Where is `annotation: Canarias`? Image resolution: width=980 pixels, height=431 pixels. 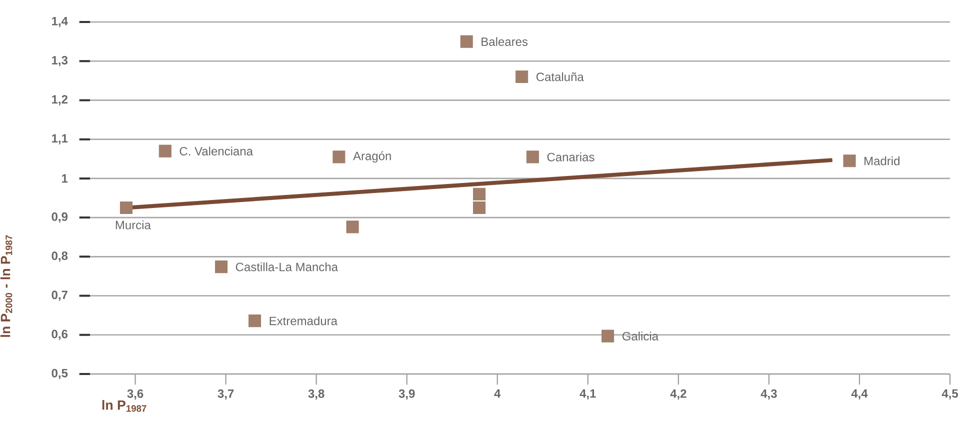
annotation: Canarias is located at coordinates (570, 157).